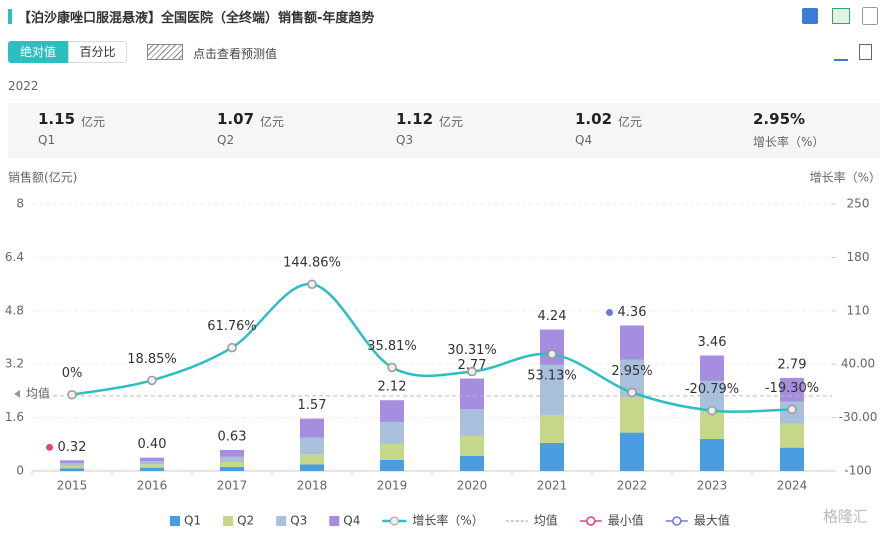 The width and height of the screenshot is (889, 534). Describe the element at coordinates (792, 364) in the screenshot. I see `total-label: 2.79` at that location.